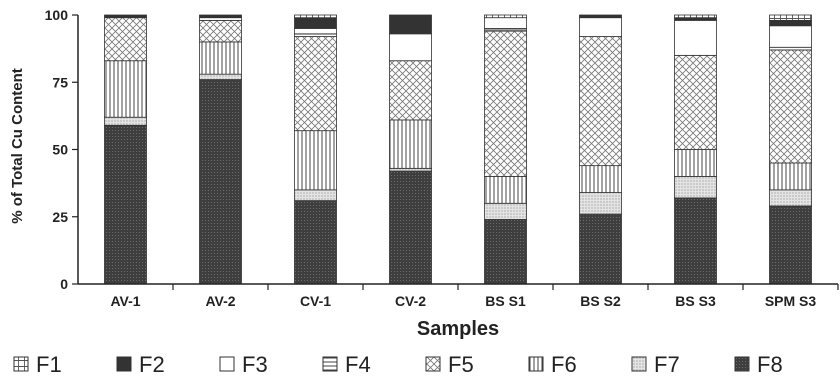 Image resolution: width=840 pixels, height=385 pixels. Describe the element at coordinates (60, 150) in the screenshot. I see `y-tick-label: 50` at that location.